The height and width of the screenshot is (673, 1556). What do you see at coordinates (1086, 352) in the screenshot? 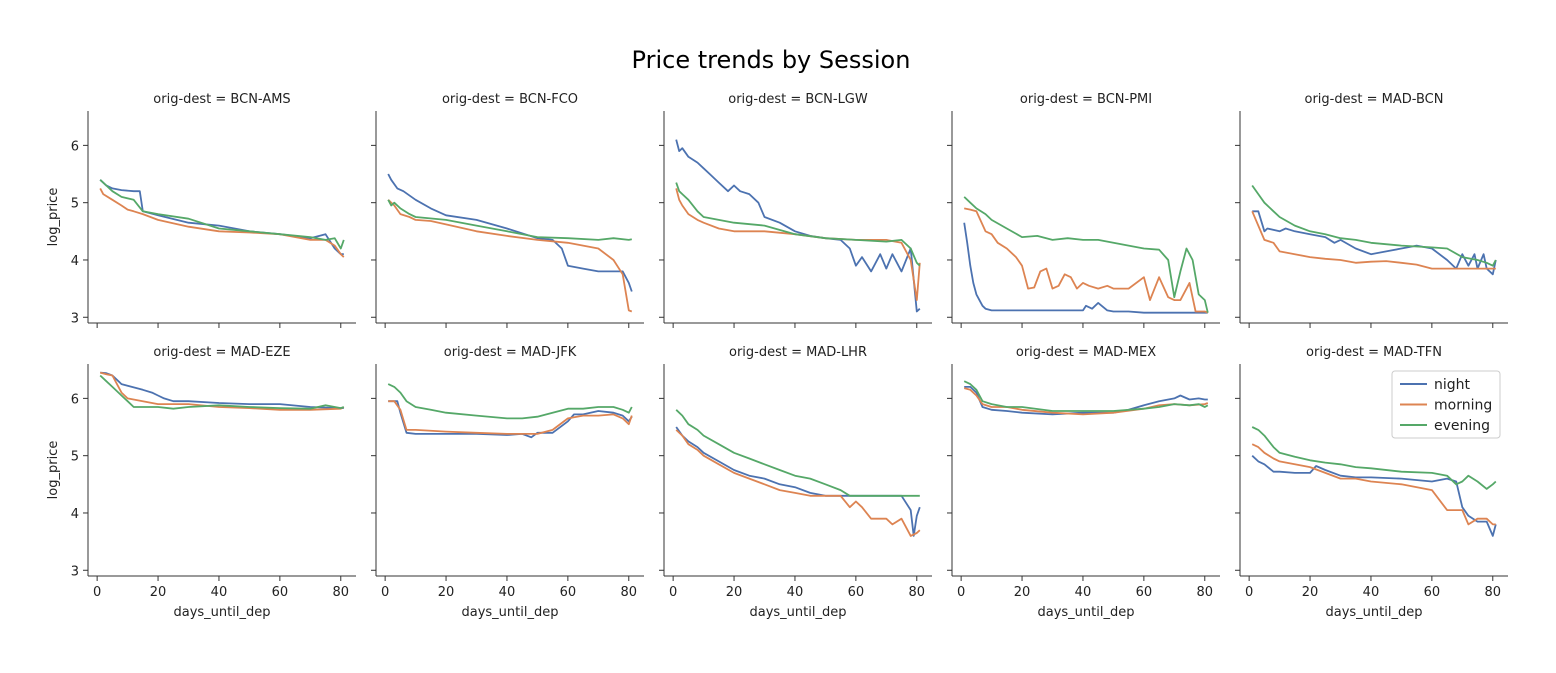
I see `facet-title: orig-dest = MAD-MEX` at bounding box center [1086, 352].